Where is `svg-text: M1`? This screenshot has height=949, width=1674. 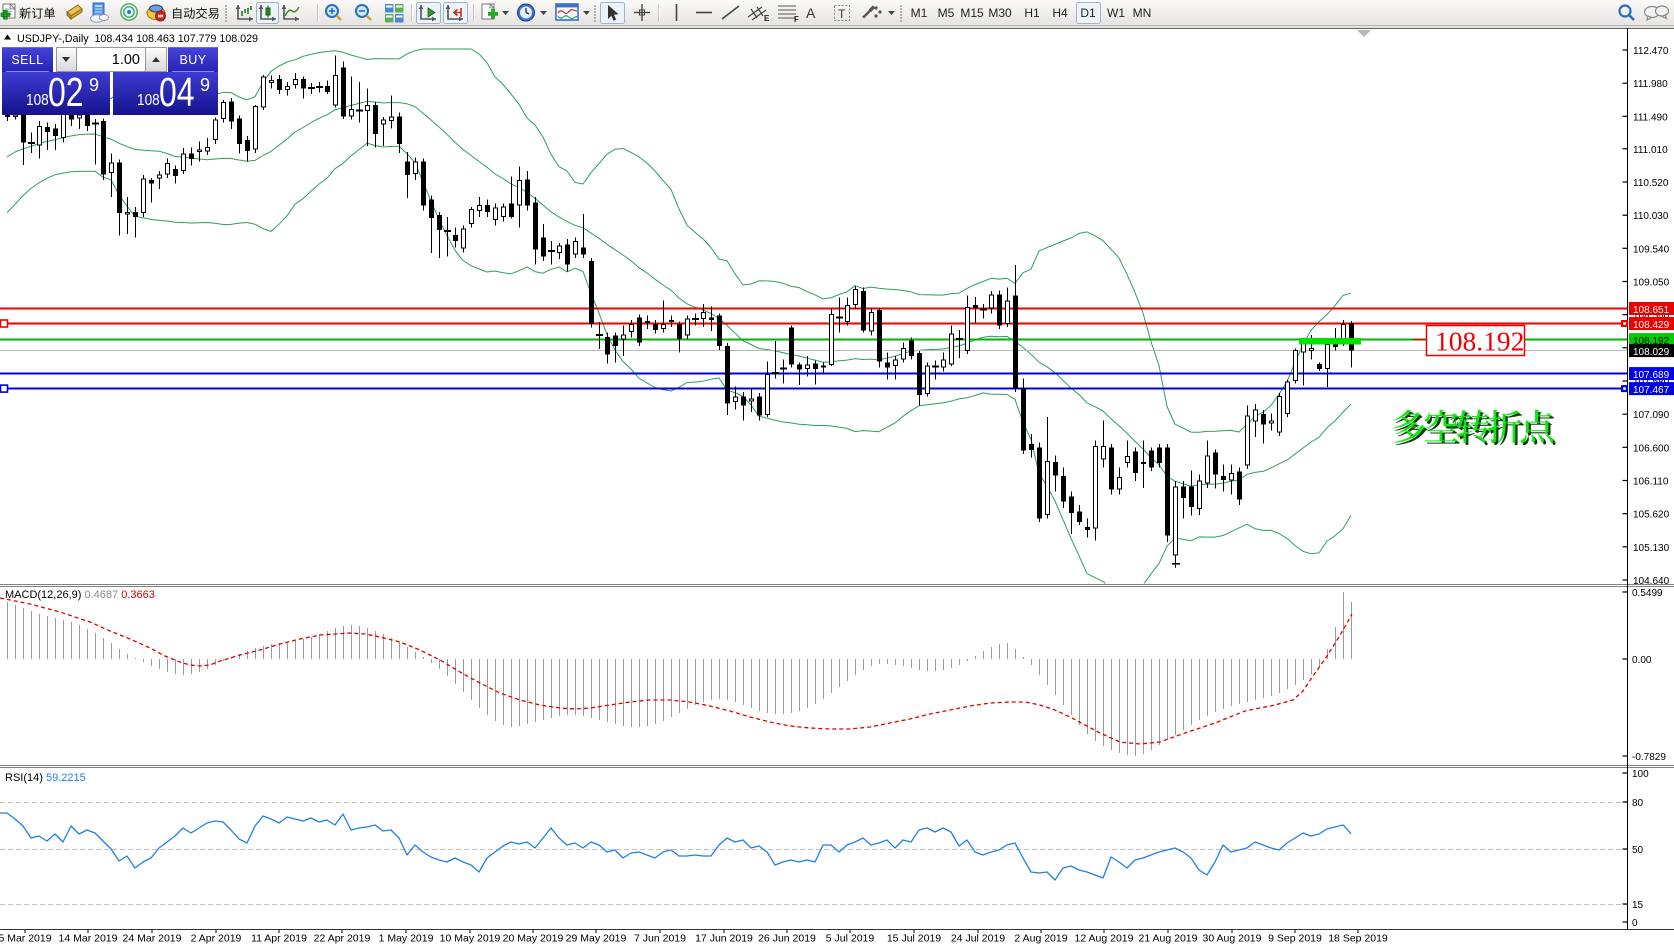
svg-text: M1 is located at coordinates (919, 13).